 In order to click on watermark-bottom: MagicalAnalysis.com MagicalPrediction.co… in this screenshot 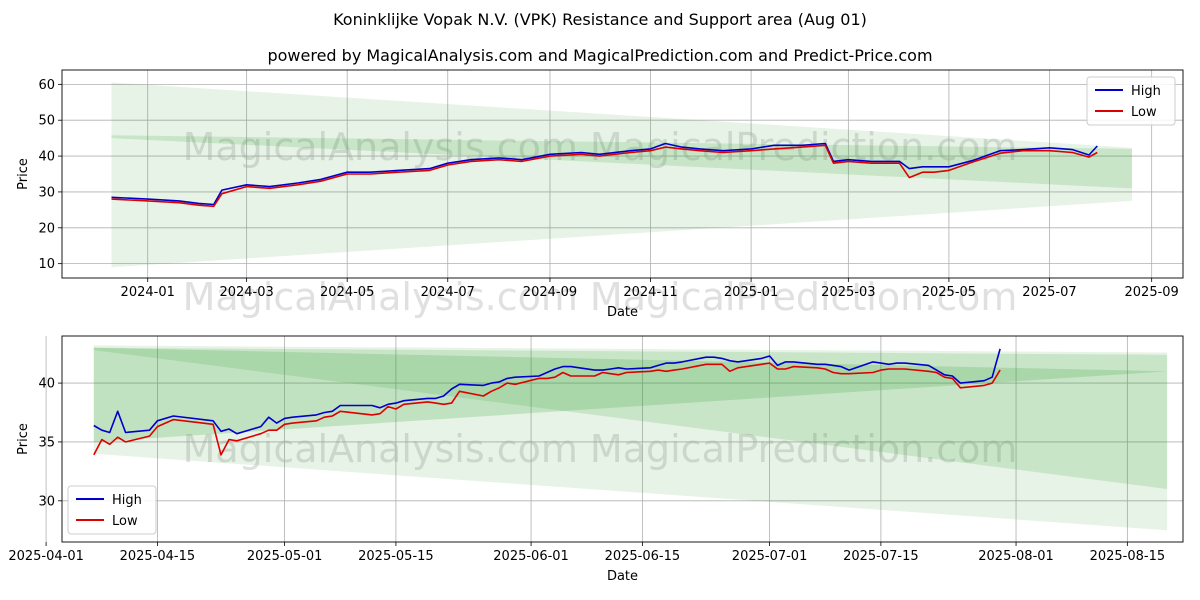, I will do `click(600, 449)`.